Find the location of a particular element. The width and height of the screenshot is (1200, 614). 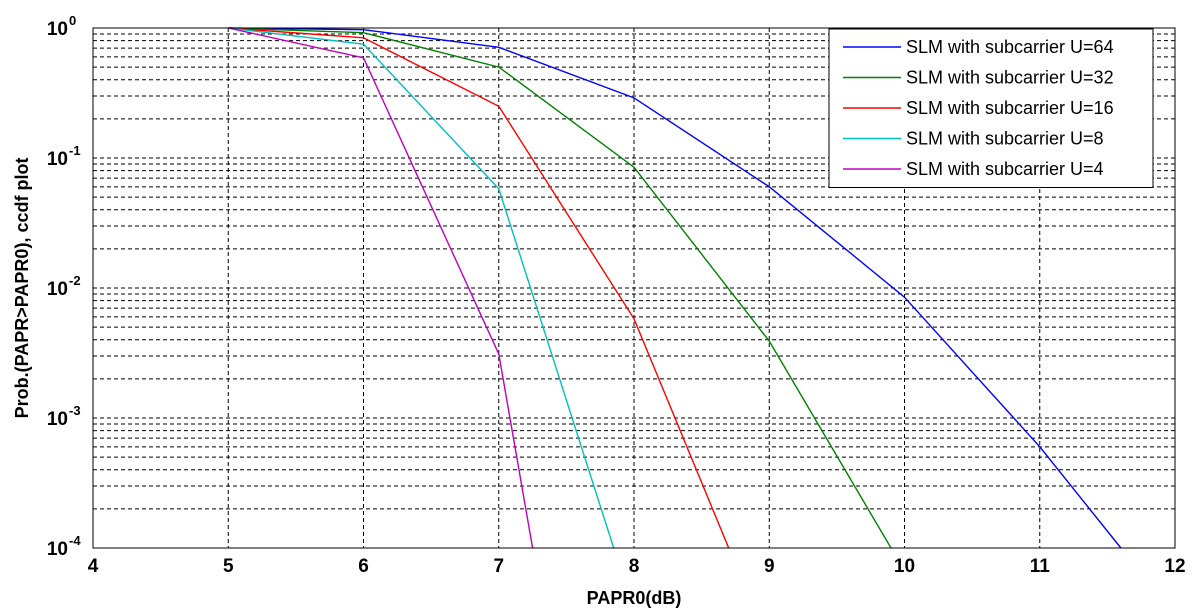

y-tick-exponent: 0 is located at coordinates (72, 20).